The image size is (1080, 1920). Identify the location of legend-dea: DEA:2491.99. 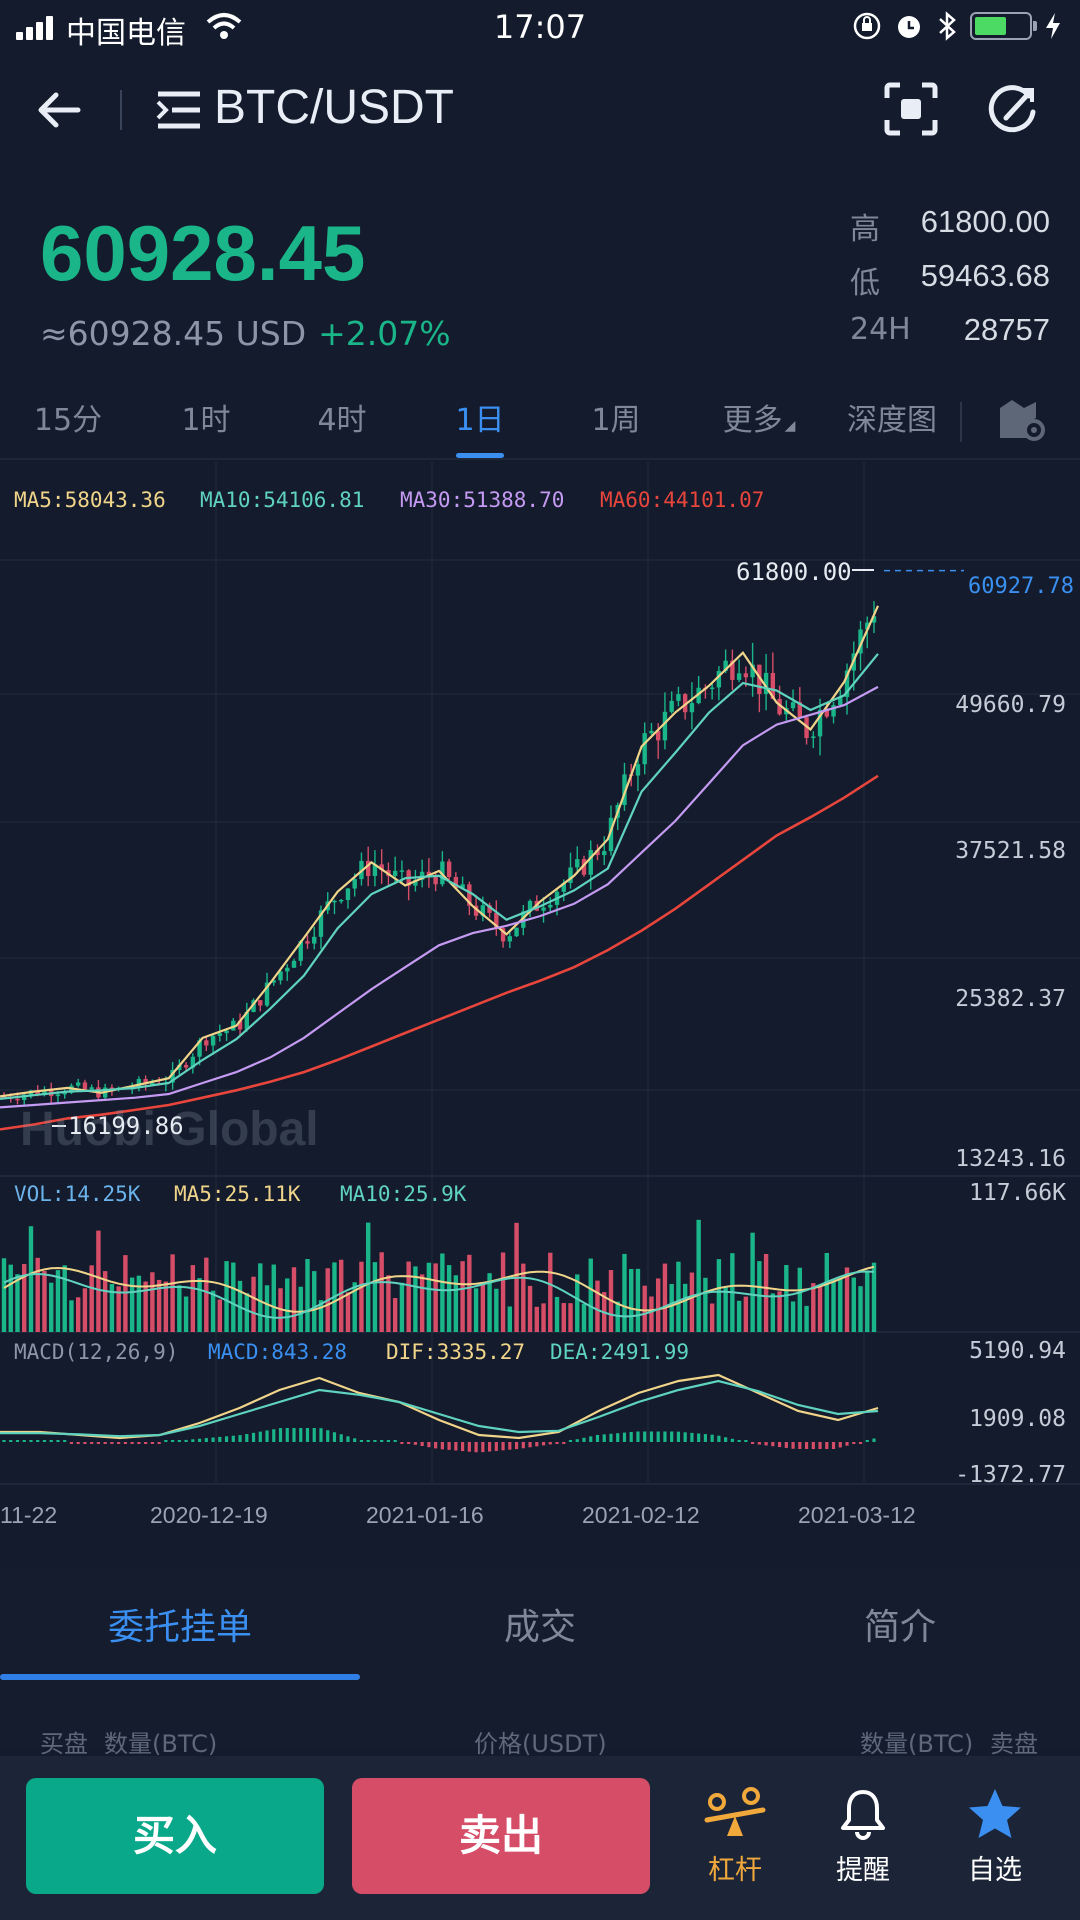
(620, 1352).